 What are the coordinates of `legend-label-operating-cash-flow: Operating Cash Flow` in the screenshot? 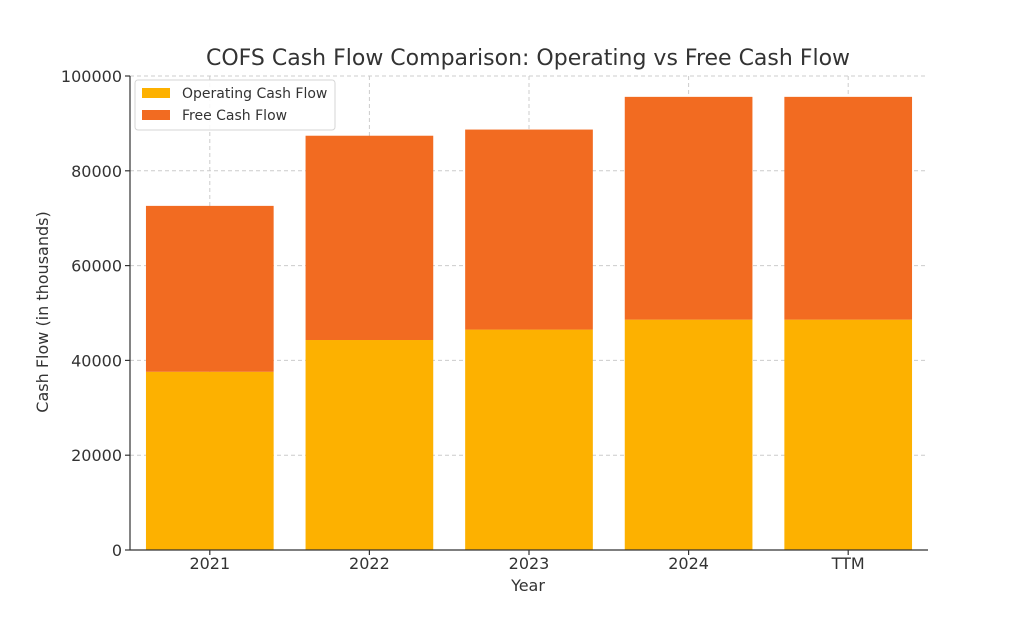 It's located at (254, 94).